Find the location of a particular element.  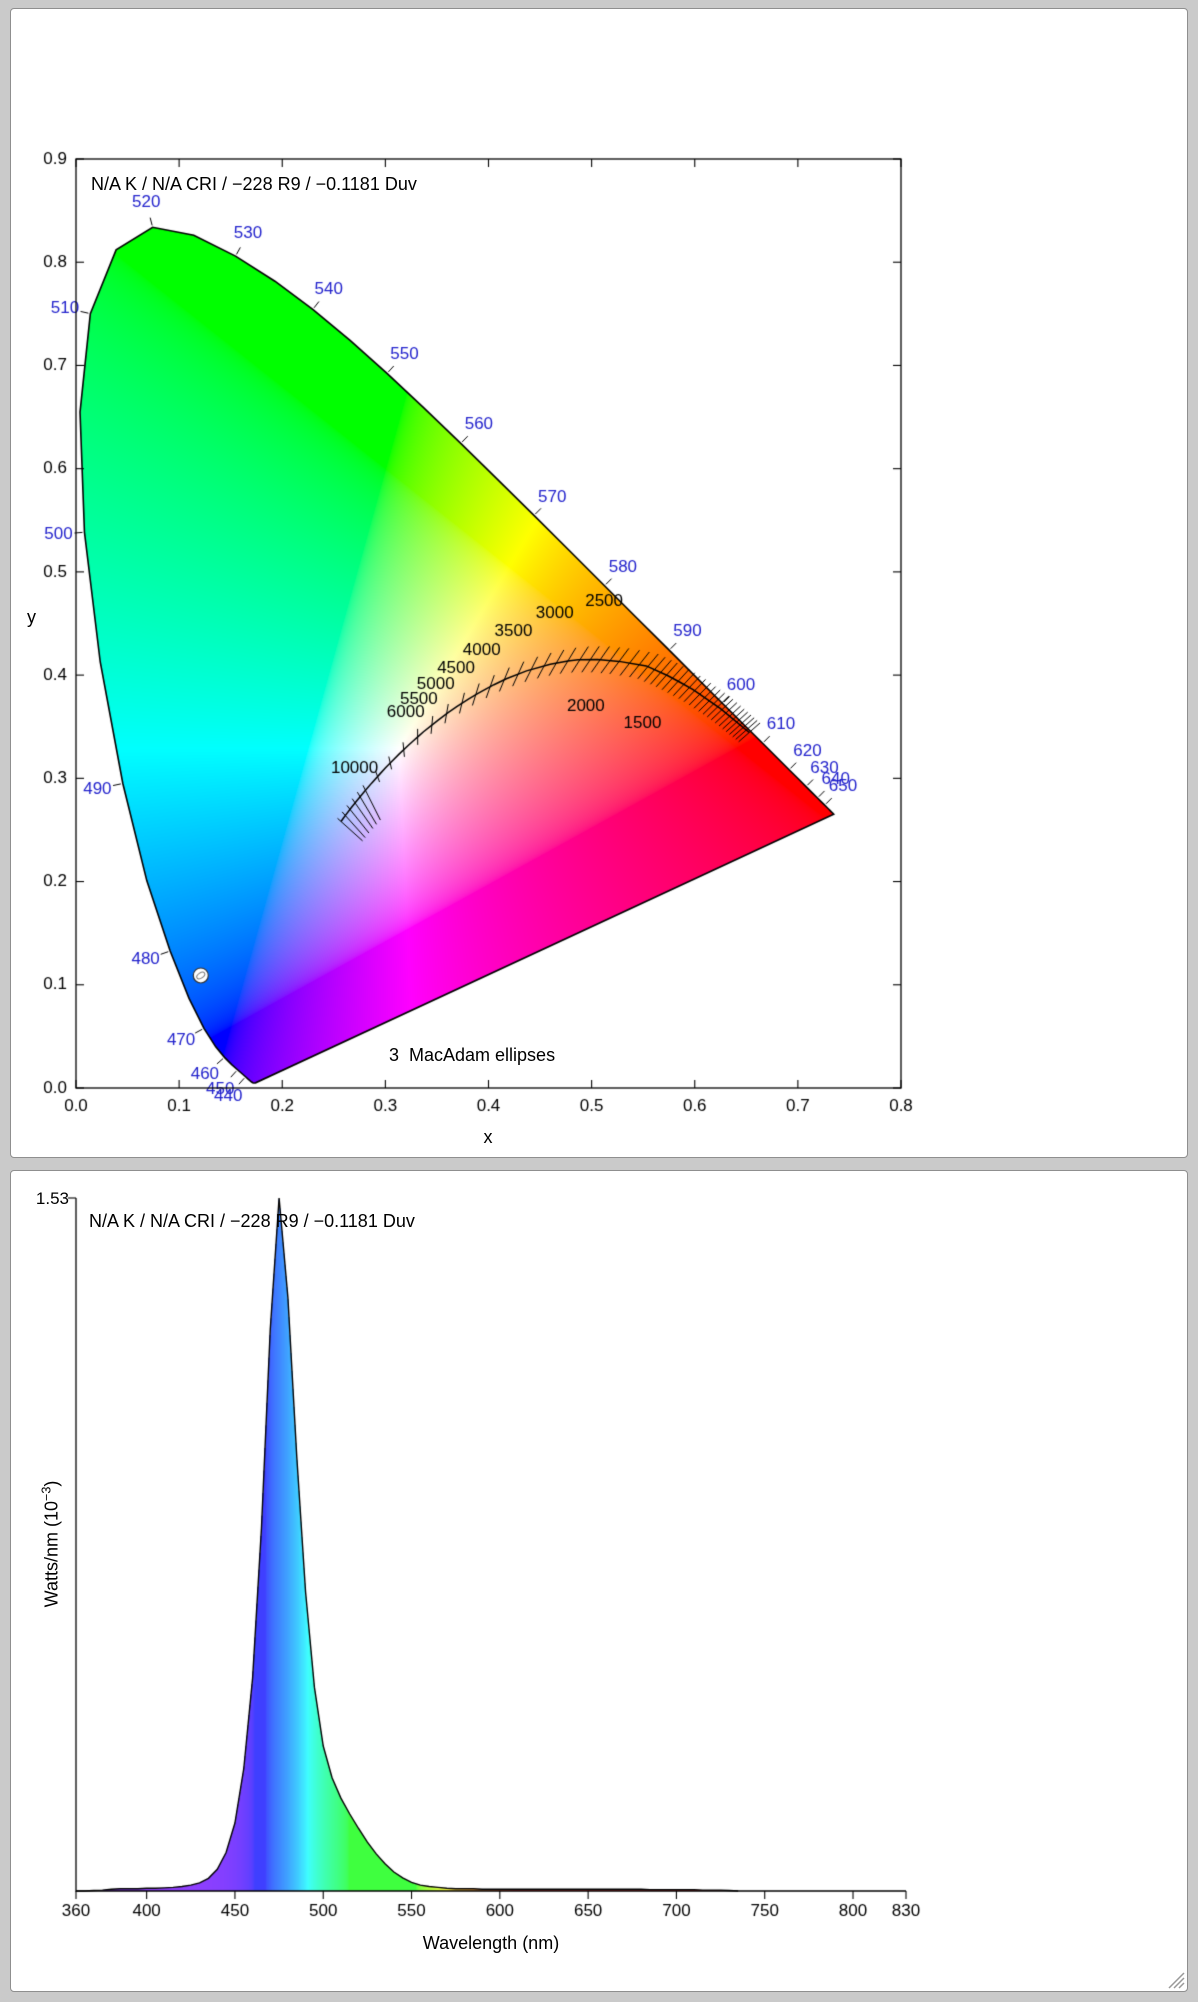

spd-y-axis-title-main: Watts/nm (10 is located at coordinates (51, 1554).